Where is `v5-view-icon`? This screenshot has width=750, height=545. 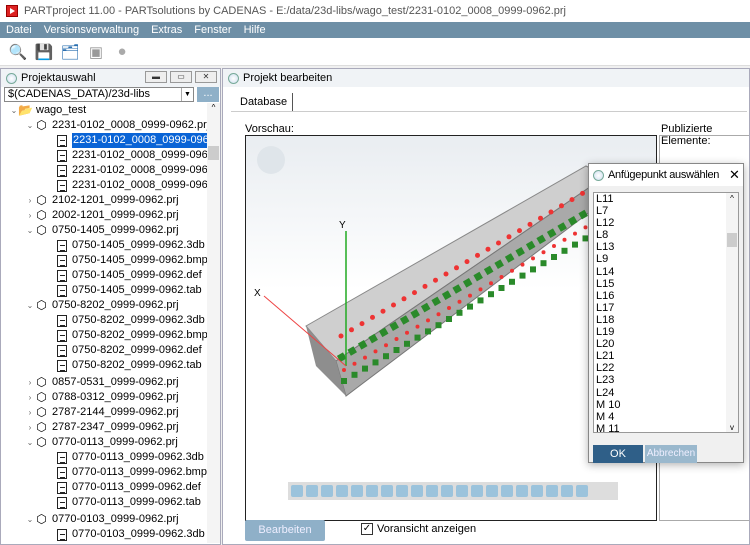 v5-view-icon is located at coordinates (522, 491).